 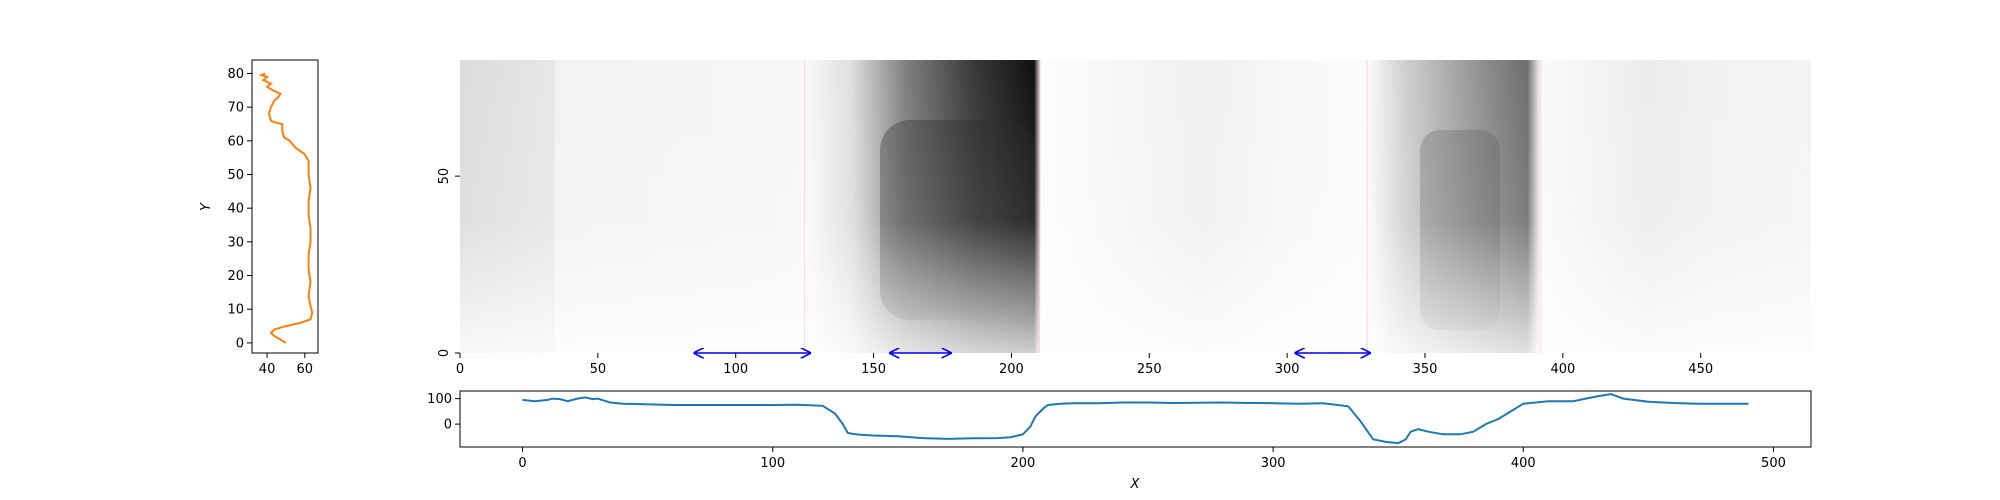 I want to click on heatmap-x-tick-label: 100, so click(x=735, y=369).